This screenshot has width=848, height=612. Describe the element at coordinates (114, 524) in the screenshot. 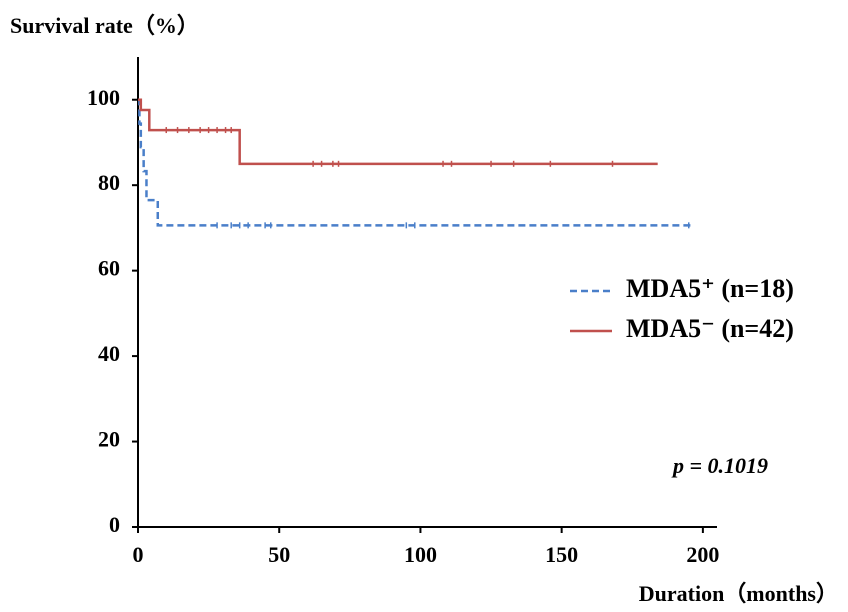

I see `y-tick-label: 0` at that location.